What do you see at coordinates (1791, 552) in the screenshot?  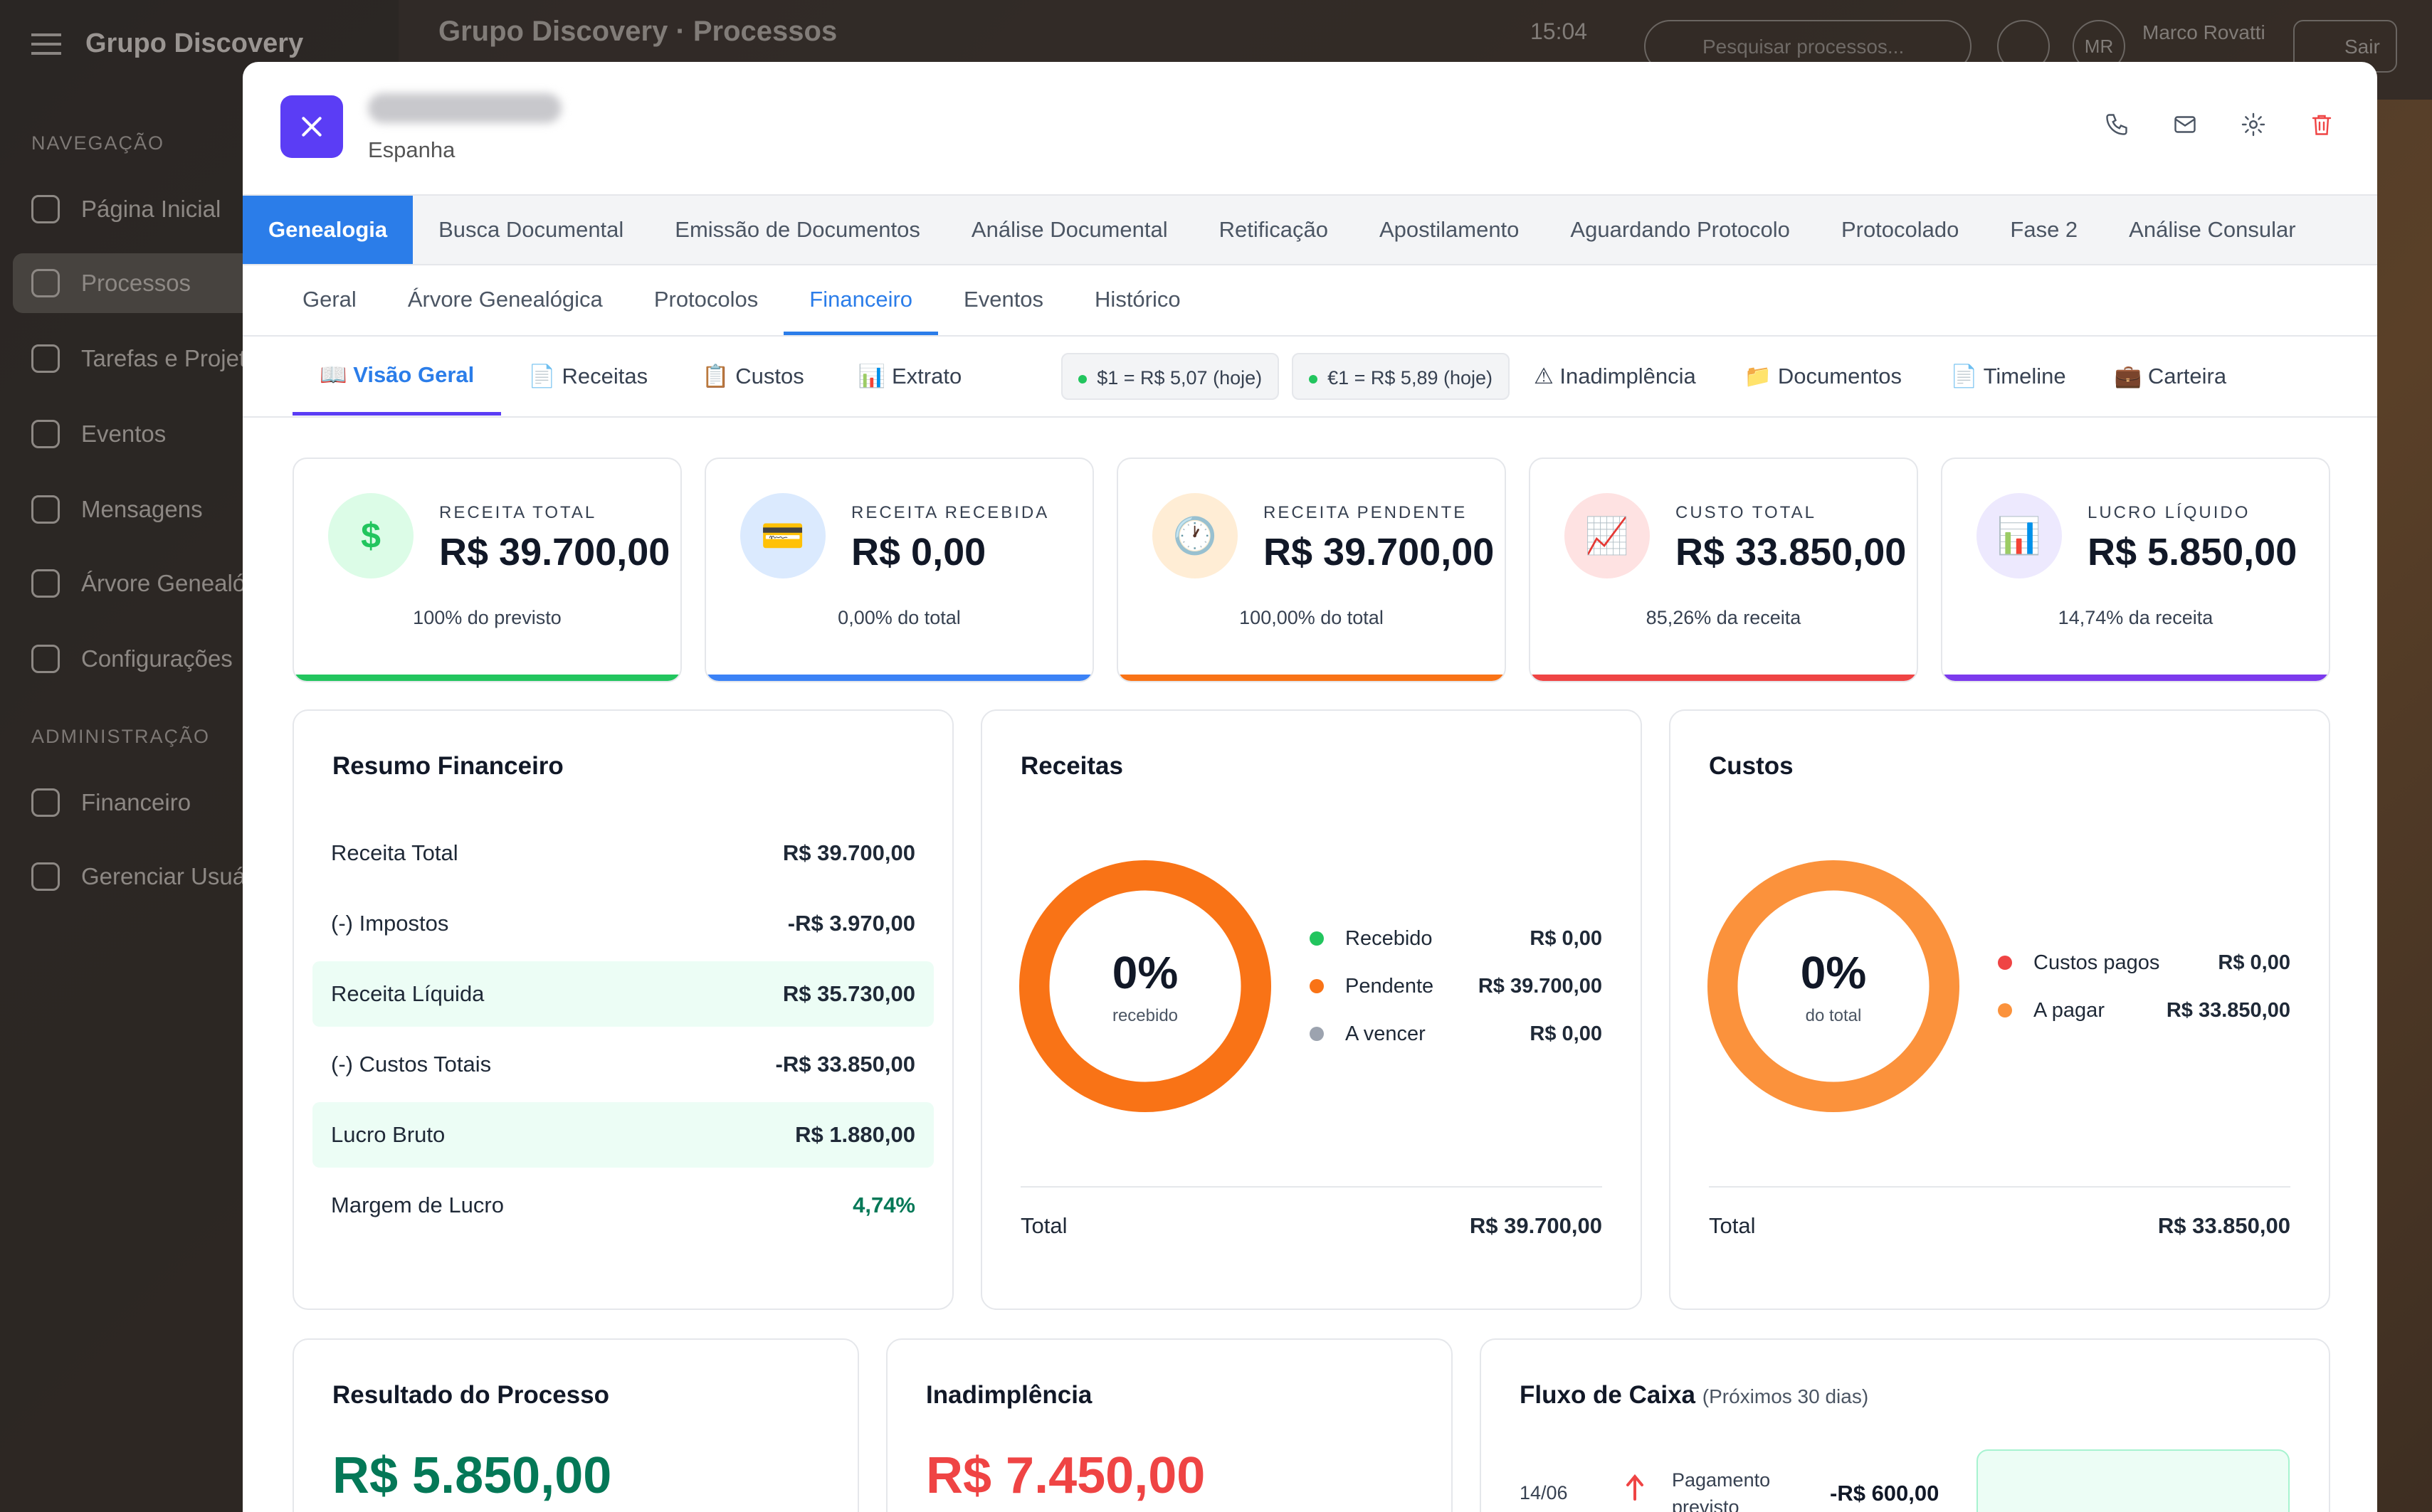 I see `kpi-value: R$ 33.850,00` at bounding box center [1791, 552].